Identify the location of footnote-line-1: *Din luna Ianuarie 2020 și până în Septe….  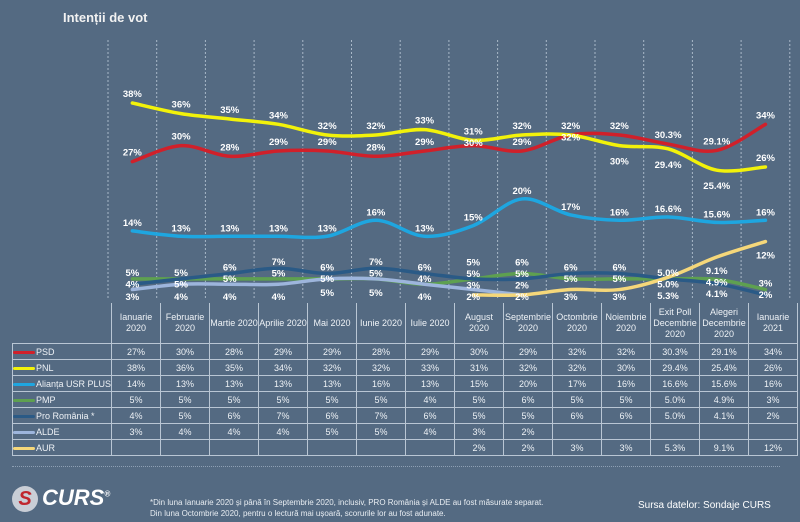
(347, 502).